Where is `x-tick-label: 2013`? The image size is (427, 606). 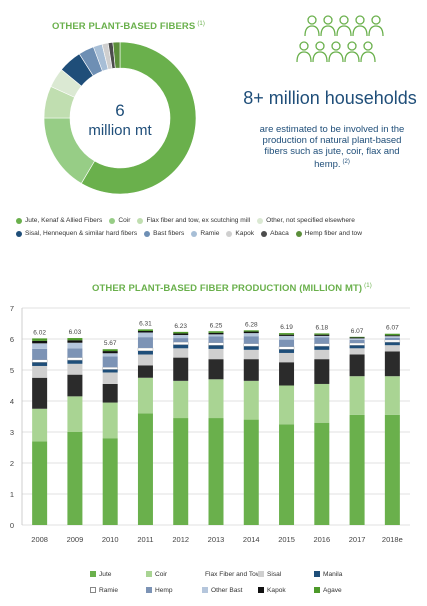
x-tick-label: 2013 is located at coordinates (216, 539).